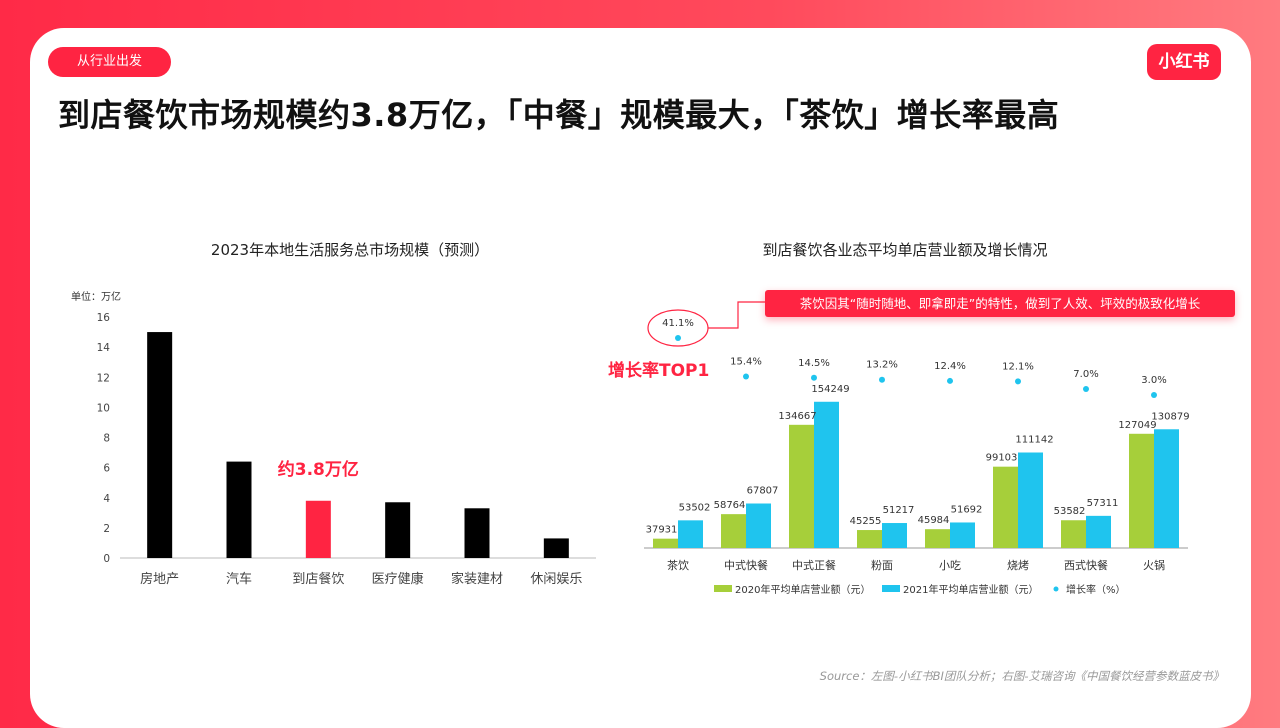  I want to click on left-xtick-label: 家装建材, so click(477, 579).